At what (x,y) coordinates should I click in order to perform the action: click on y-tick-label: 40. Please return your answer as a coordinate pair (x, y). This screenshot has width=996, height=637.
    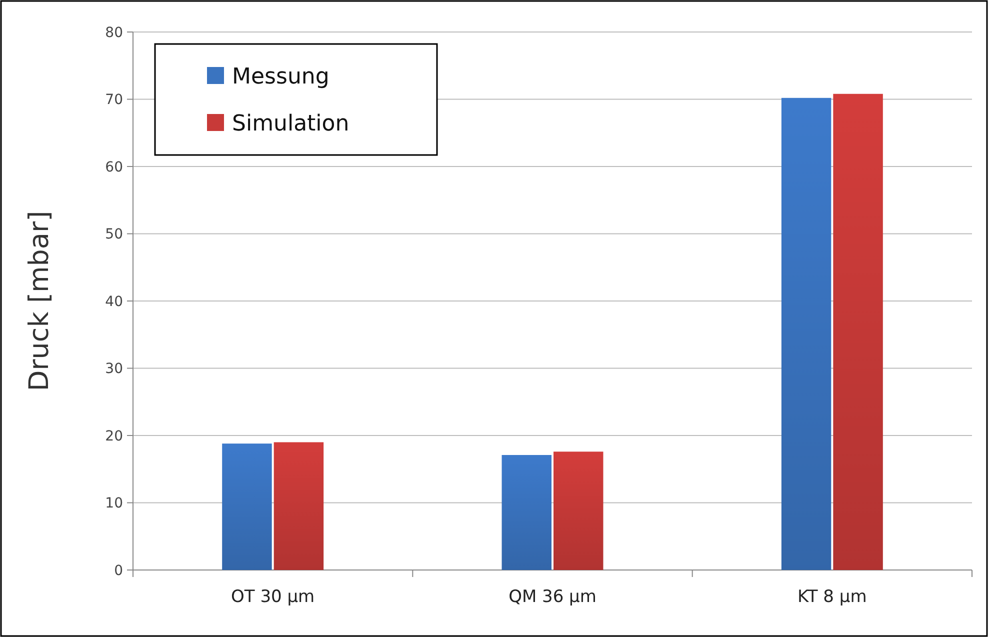
    Looking at the image, I should click on (114, 302).